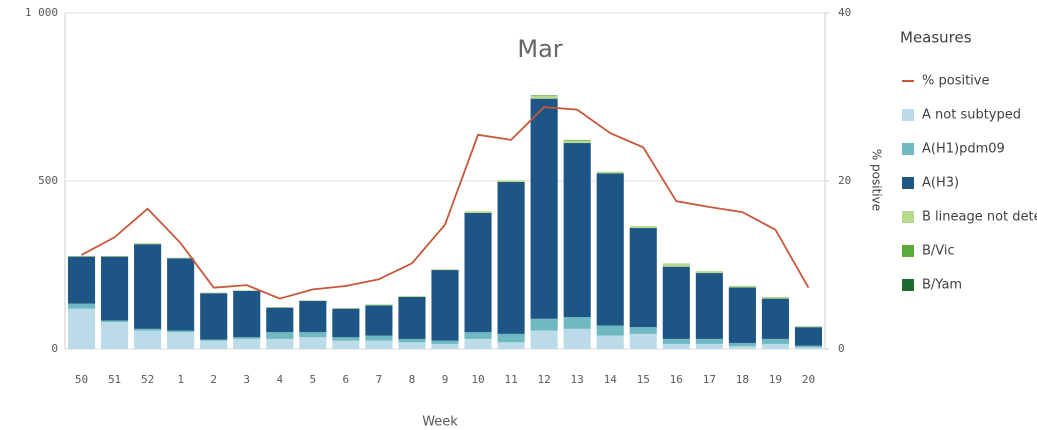 This screenshot has width=1037, height=430. Describe the element at coordinates (844, 180) in the screenshot. I see `y2-tick-label: 20` at that location.